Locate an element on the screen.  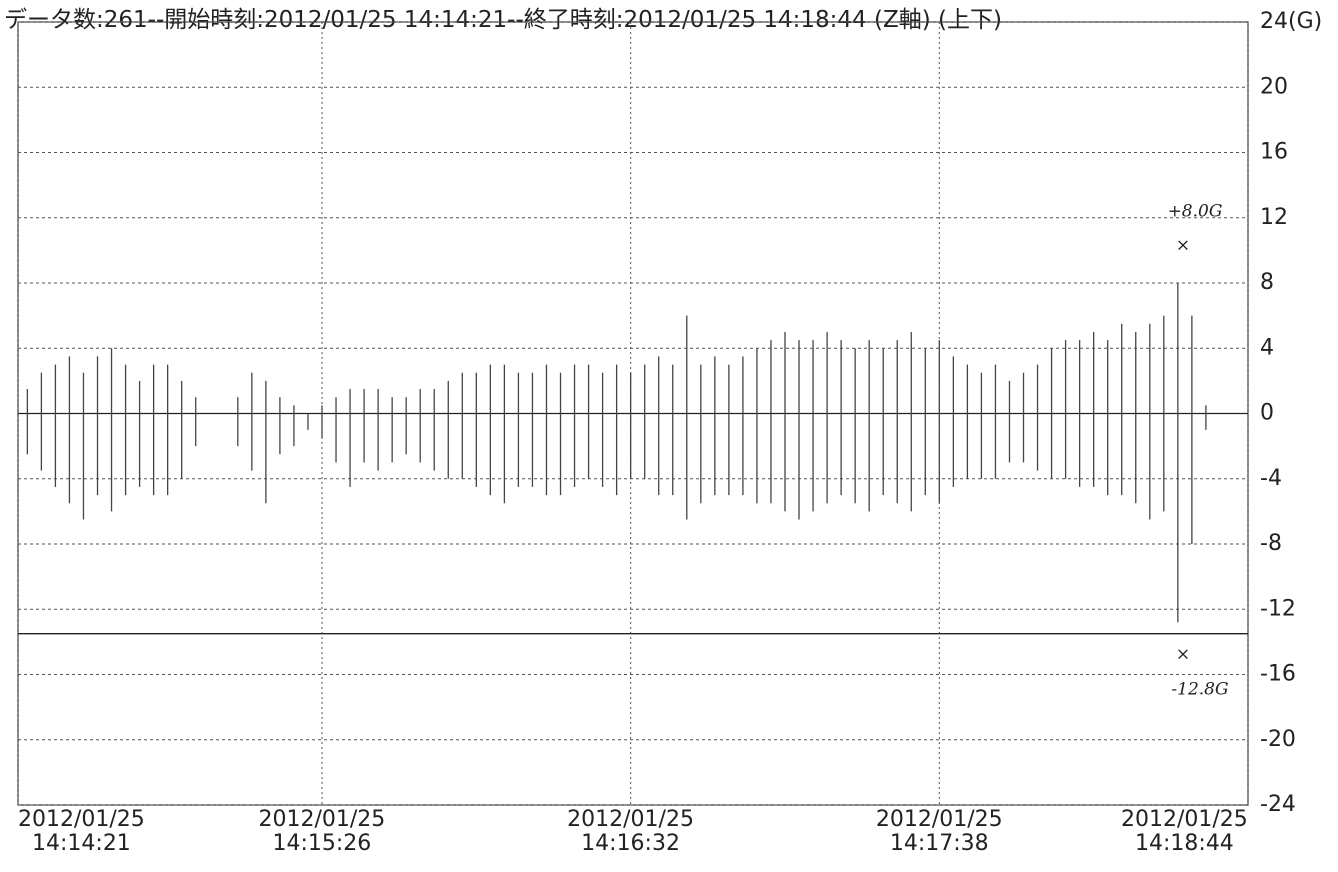
y-tick-label: -24 is located at coordinates (1278, 804).